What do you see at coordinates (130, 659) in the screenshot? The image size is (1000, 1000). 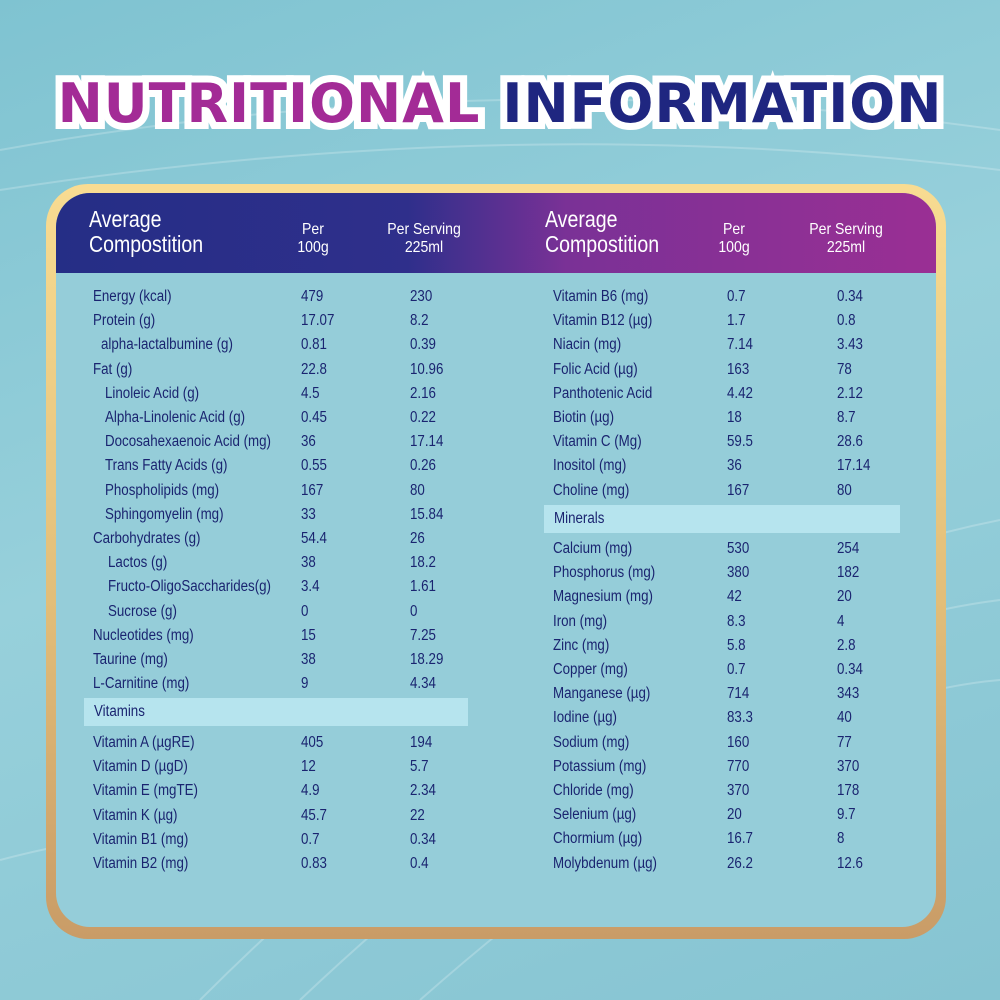 I see `nutrient-name: Taurine (mg)` at bounding box center [130, 659].